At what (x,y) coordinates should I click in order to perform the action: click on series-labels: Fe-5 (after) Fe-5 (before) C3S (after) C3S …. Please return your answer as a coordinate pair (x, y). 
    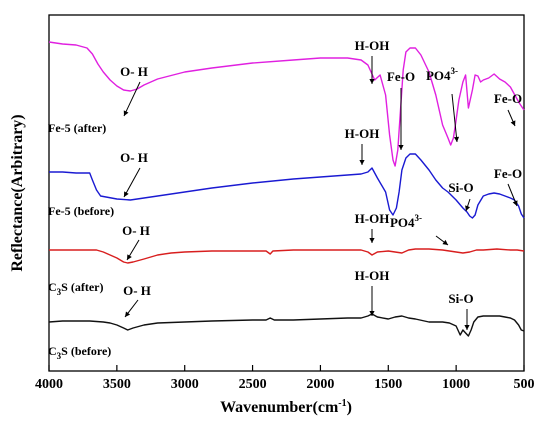
    Looking at the image, I should click on (81, 241).